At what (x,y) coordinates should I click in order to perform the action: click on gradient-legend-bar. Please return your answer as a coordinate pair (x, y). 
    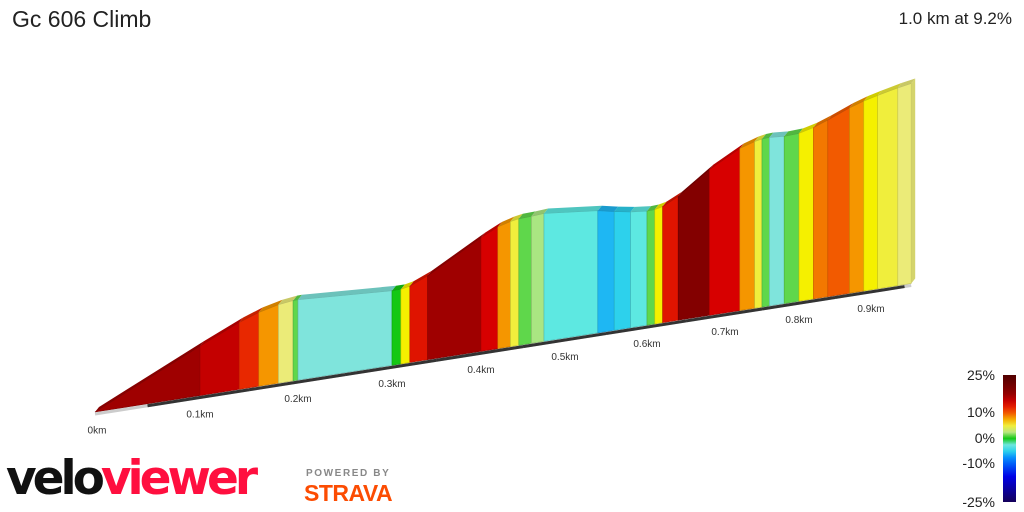
    Looking at the image, I should click on (1009, 438).